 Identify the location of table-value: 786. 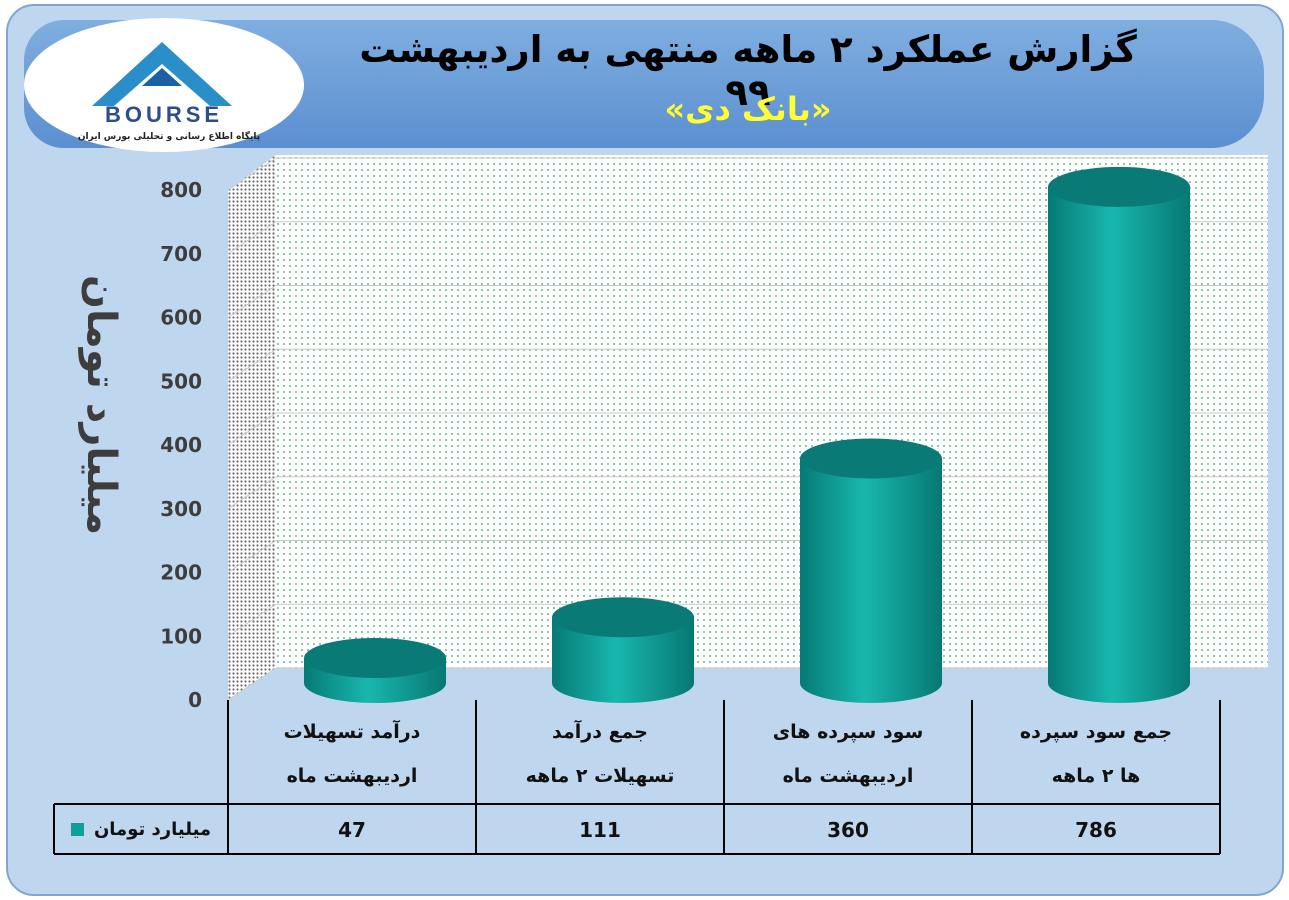
(1096, 830).